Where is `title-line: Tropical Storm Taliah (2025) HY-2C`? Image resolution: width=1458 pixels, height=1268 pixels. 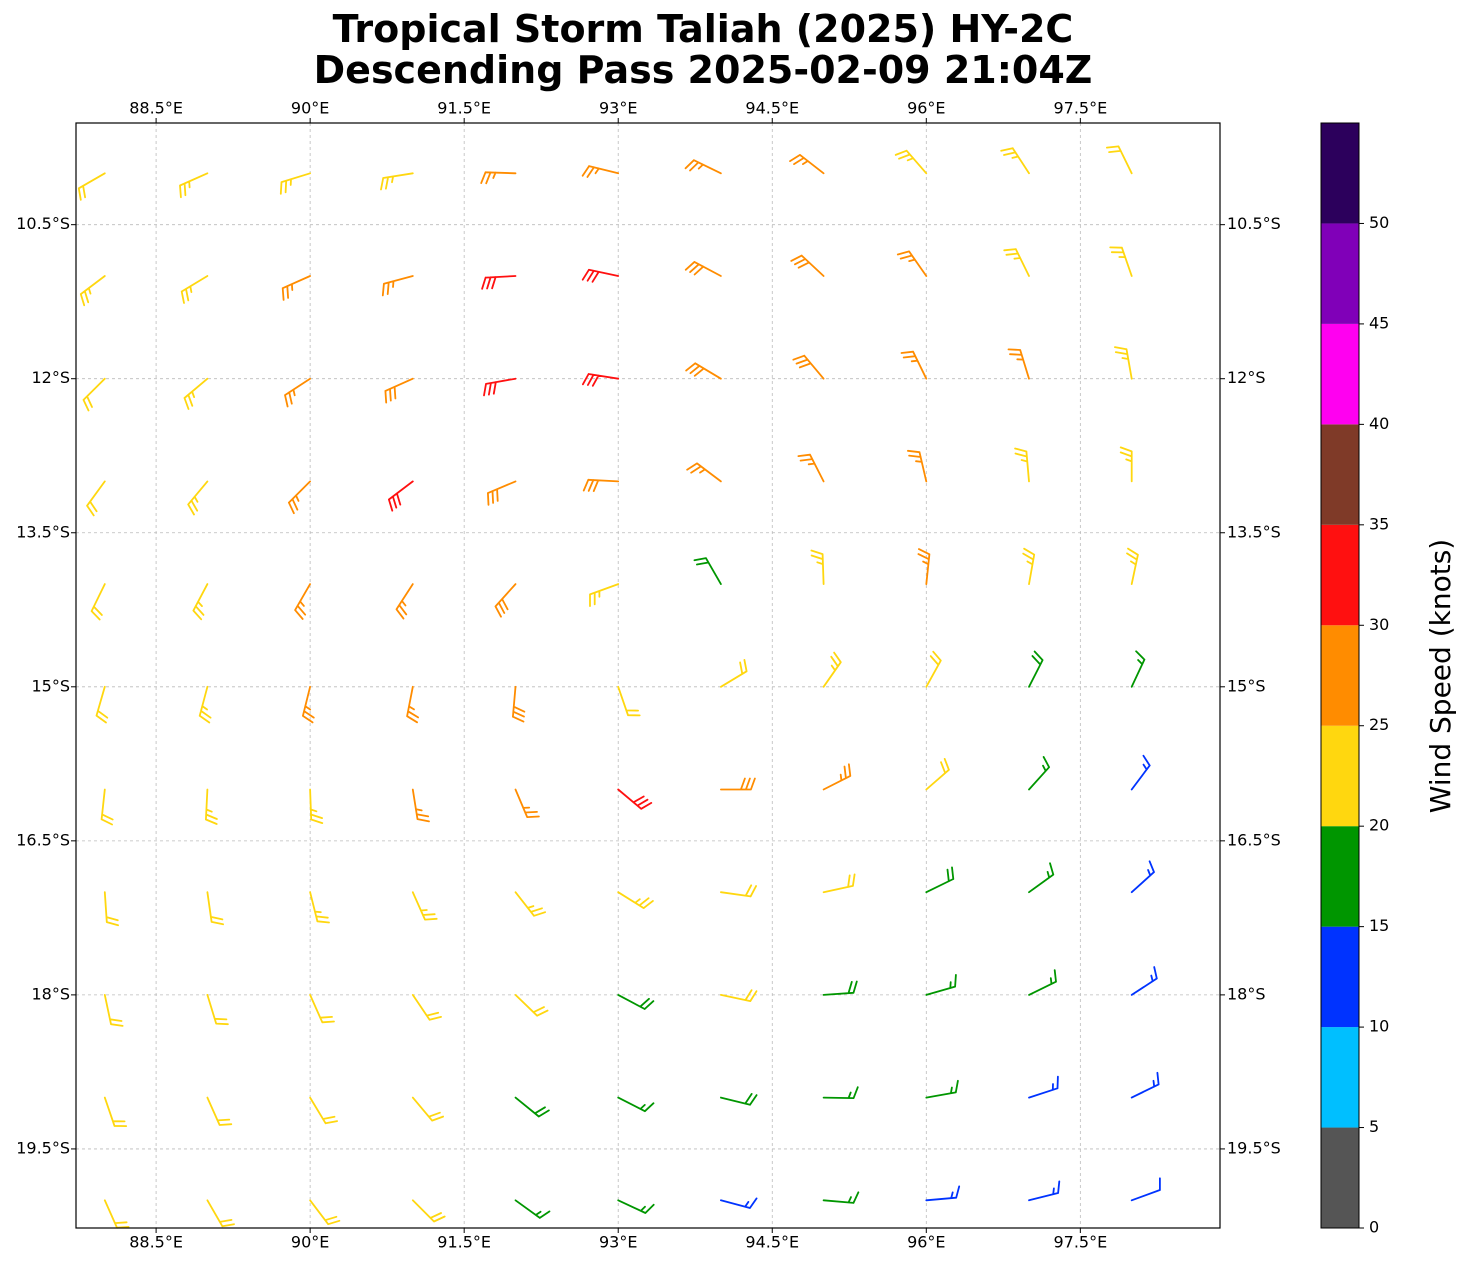
title-line: Tropical Storm Taliah (2025) HY-2C is located at coordinates (703, 29).